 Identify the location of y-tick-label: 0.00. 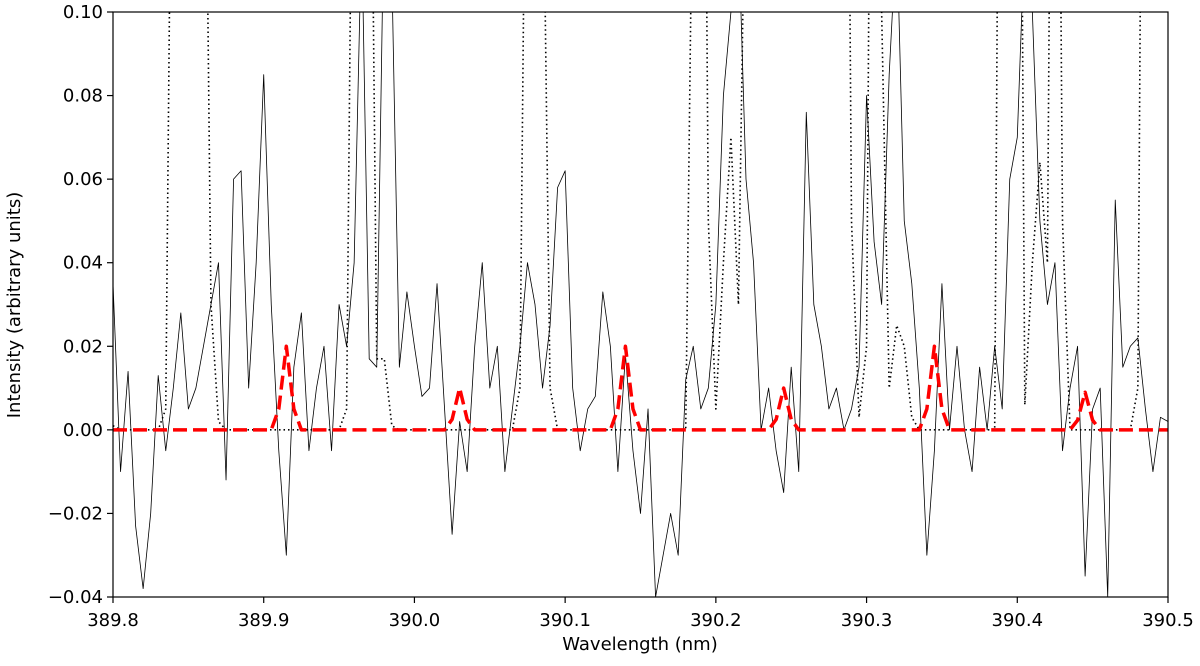
(83, 430).